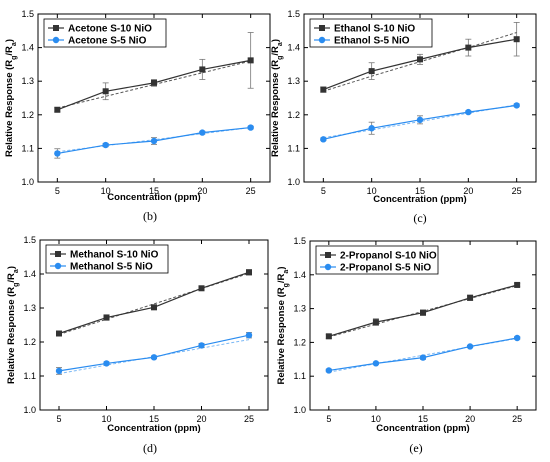 Image resolution: width=550 pixels, height=462 pixels. What do you see at coordinates (415, 448) in the screenshot?
I see `panel-label: (e)` at bounding box center [415, 448].